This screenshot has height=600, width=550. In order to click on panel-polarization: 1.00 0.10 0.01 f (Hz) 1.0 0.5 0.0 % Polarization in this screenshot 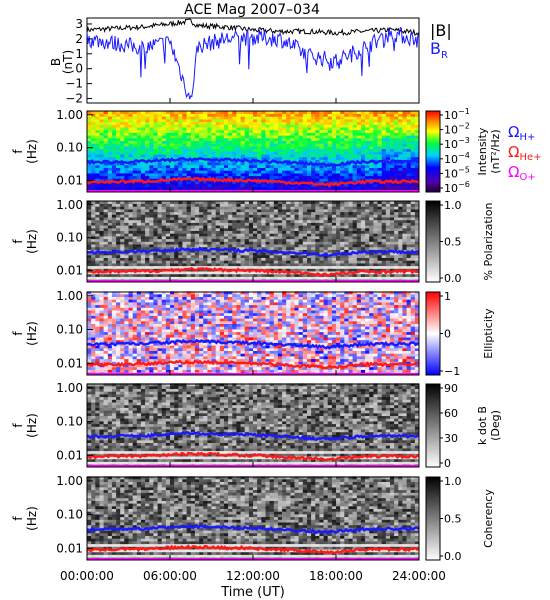, I will do `click(253, 241)`.